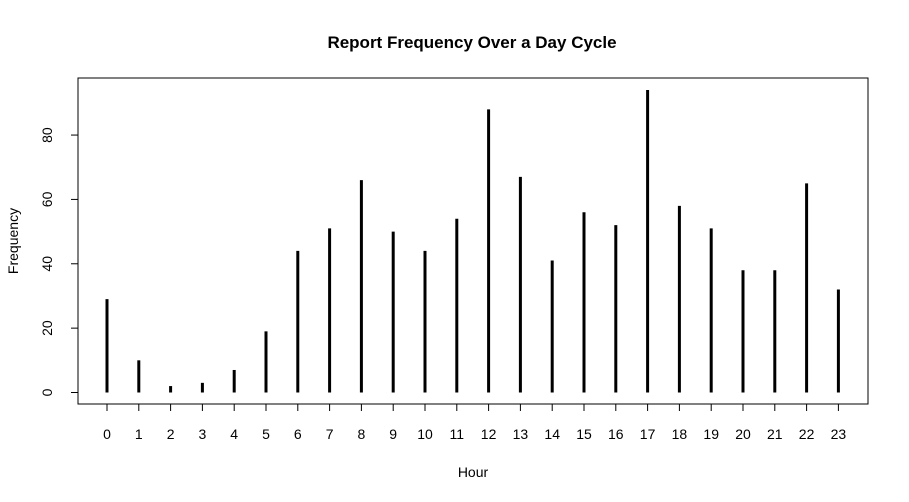 This screenshot has width=909, height=502. I want to click on x-tick-label-2: 2, so click(171, 434).